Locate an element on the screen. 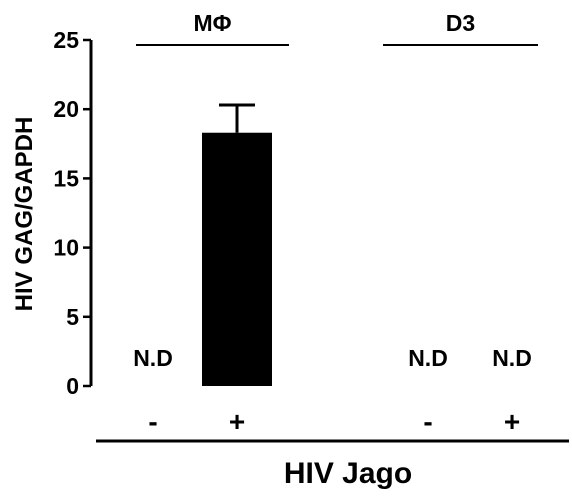 This screenshot has width=572, height=497. y-tick-label: 0 is located at coordinates (72, 386).